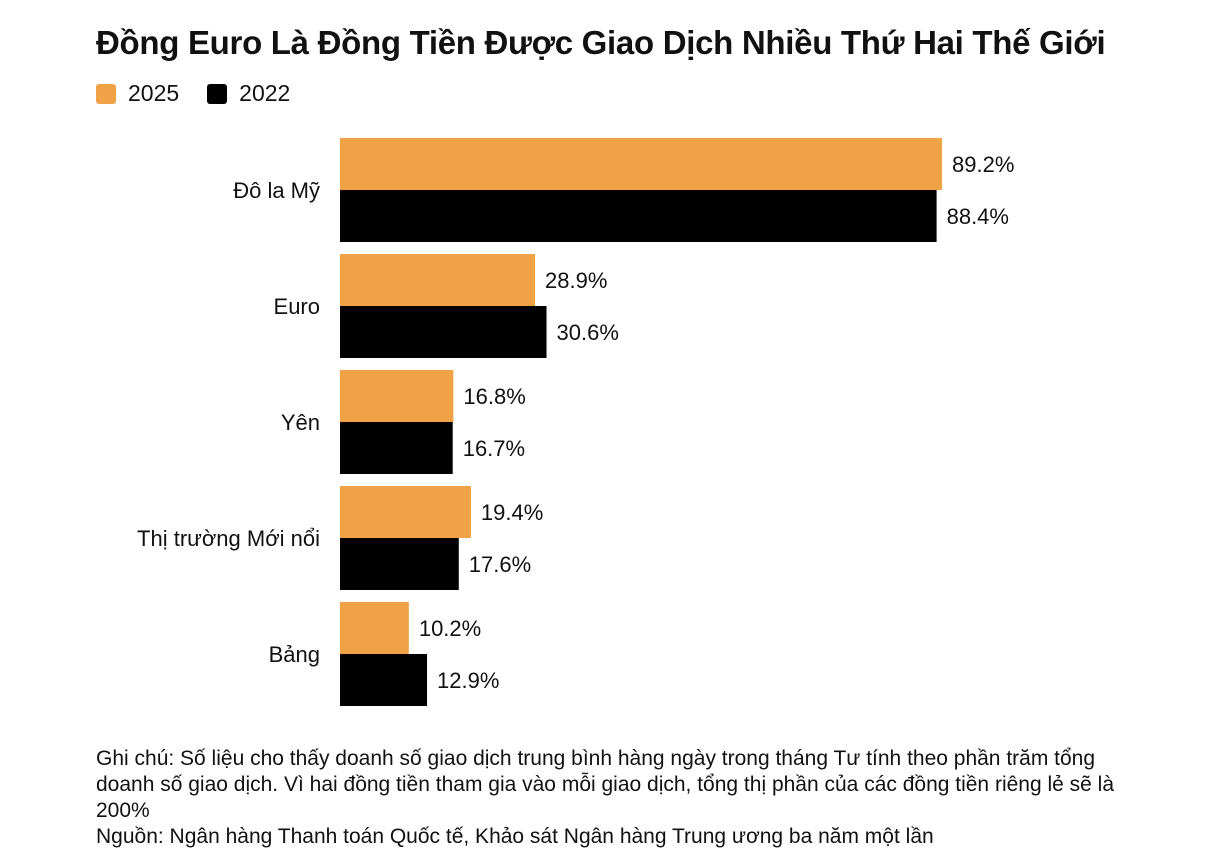  What do you see at coordinates (154, 93) in the screenshot?
I see `legend-label-2025: 2025` at bounding box center [154, 93].